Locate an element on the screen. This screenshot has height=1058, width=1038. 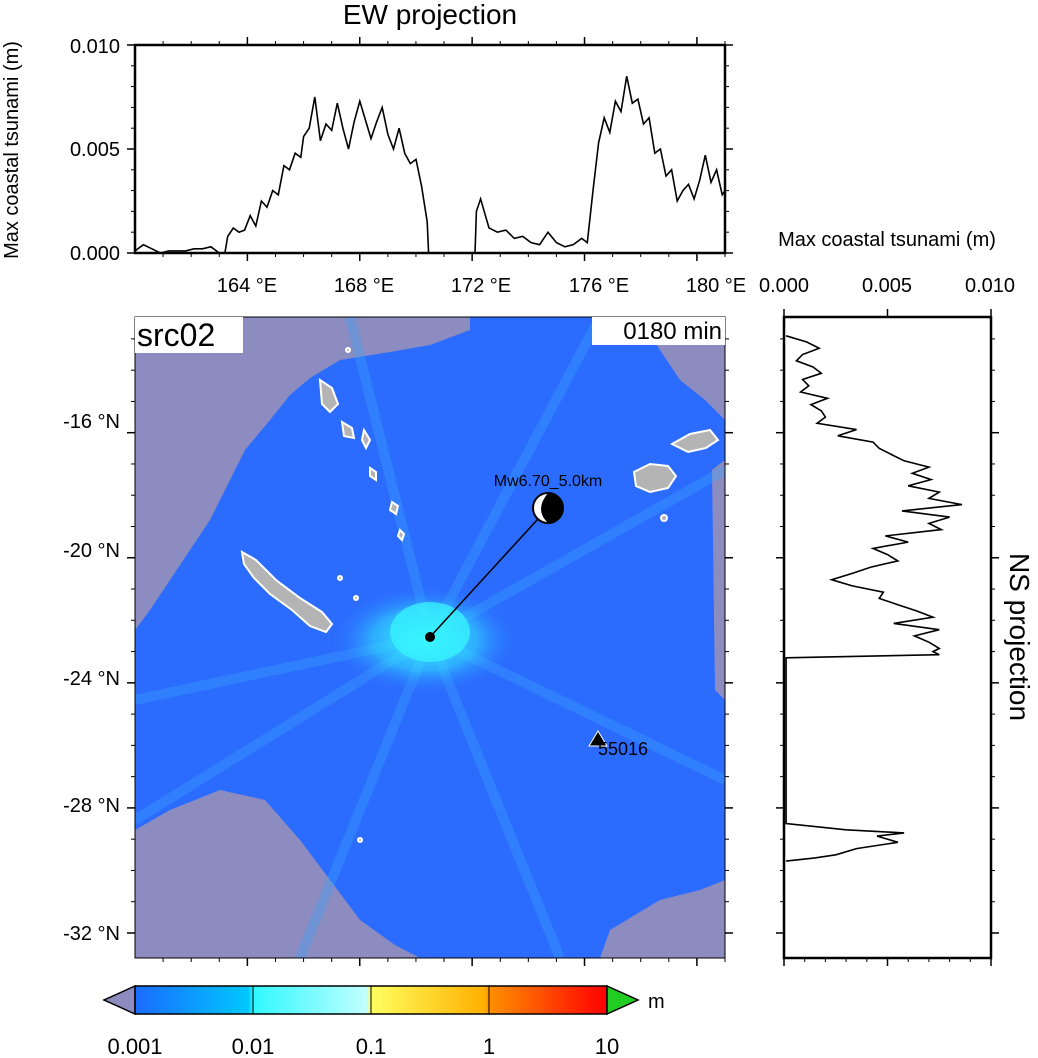
ew-xtick-label: 164 °E is located at coordinates (247, 286).